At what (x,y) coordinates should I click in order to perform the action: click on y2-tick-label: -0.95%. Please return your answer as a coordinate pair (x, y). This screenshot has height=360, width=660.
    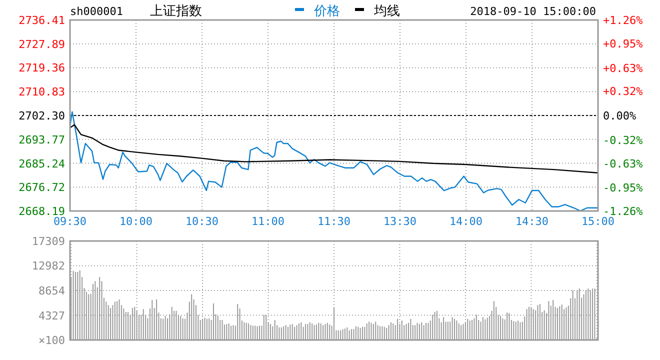
    Looking at the image, I should click on (623, 188).